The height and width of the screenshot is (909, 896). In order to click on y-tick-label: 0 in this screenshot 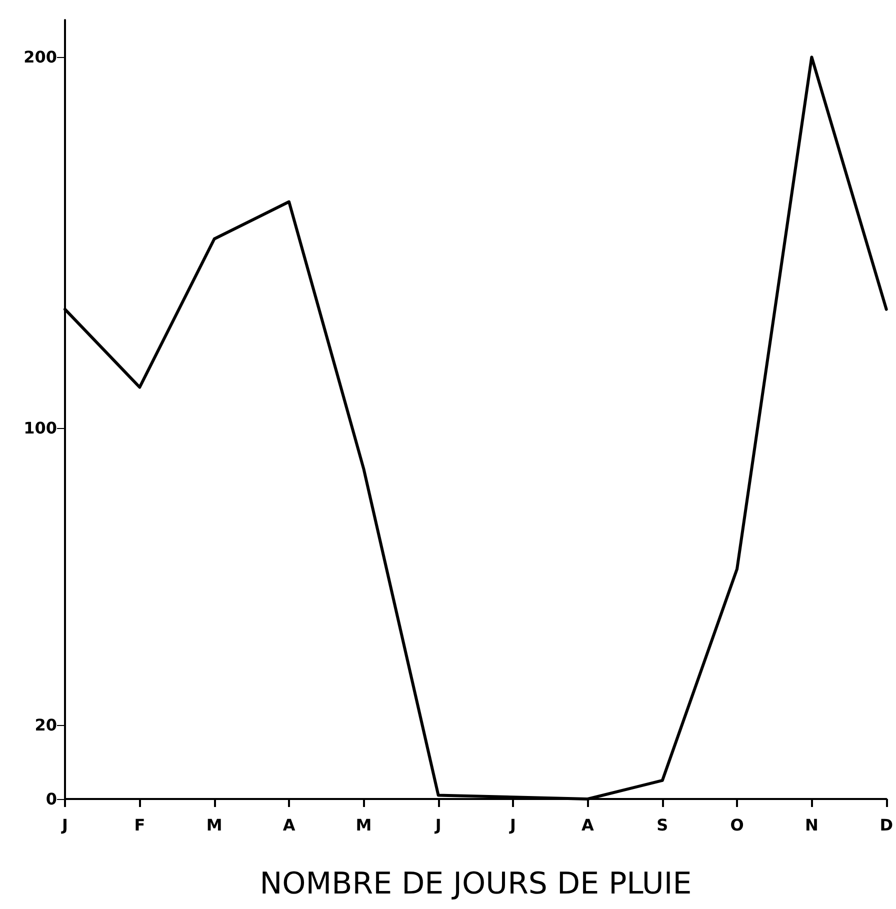, I will do `click(51, 799)`.